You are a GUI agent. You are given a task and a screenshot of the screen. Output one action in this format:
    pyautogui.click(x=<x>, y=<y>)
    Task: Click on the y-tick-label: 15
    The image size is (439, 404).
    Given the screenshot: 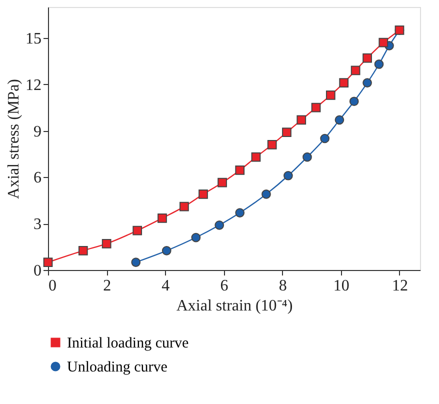 What is the action you would take?
    pyautogui.click(x=34, y=39)
    